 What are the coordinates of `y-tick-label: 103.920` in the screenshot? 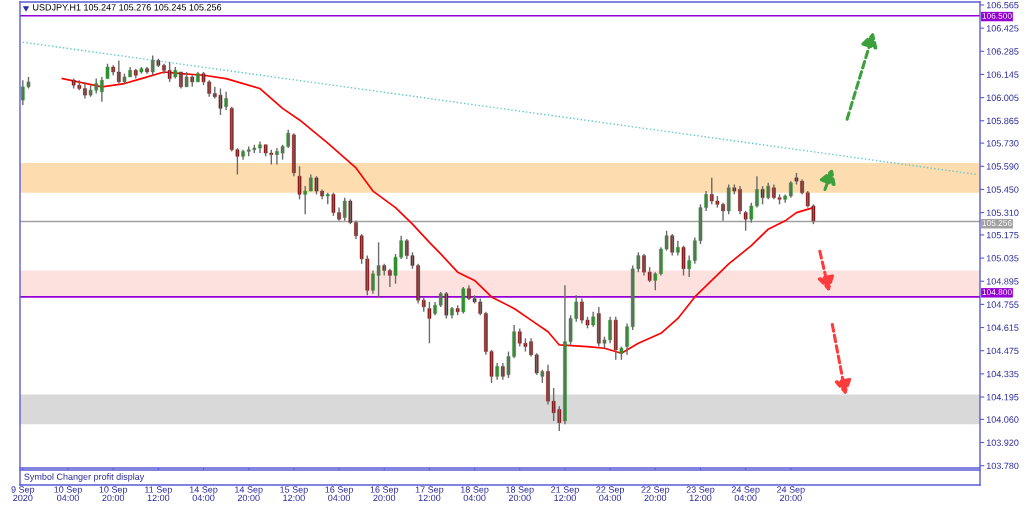 It's located at (1002, 442).